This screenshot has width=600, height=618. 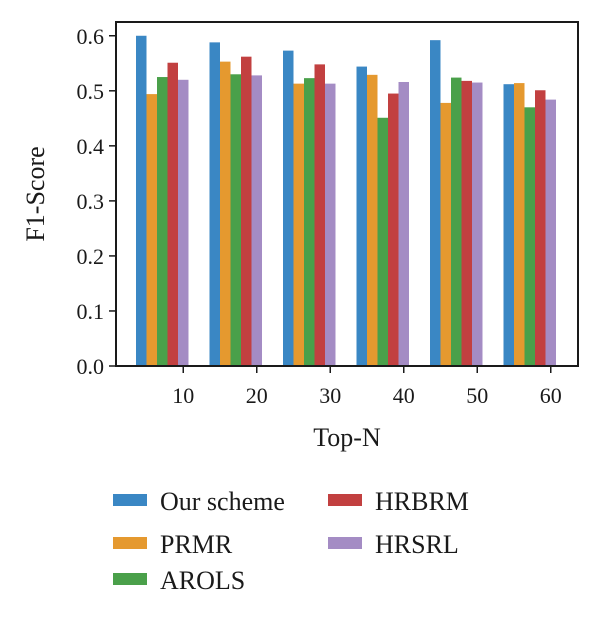 I want to click on x-axis-label: Top-N, so click(x=347, y=437).